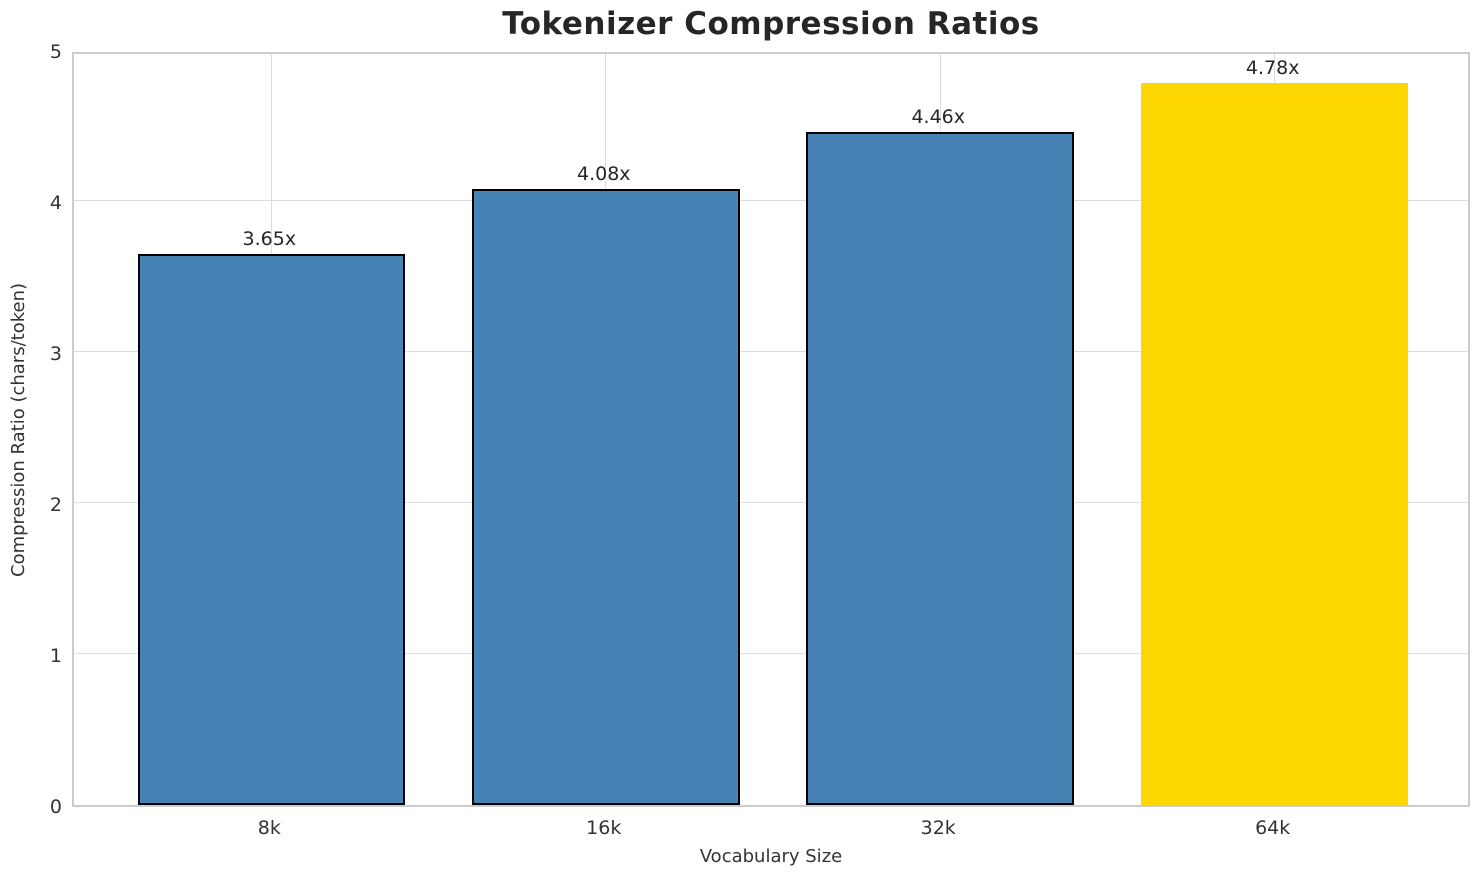 Image resolution: width=1483 pixels, height=885 pixels. What do you see at coordinates (1273, 828) in the screenshot?
I see `xtick-label-64k: 64k` at bounding box center [1273, 828].